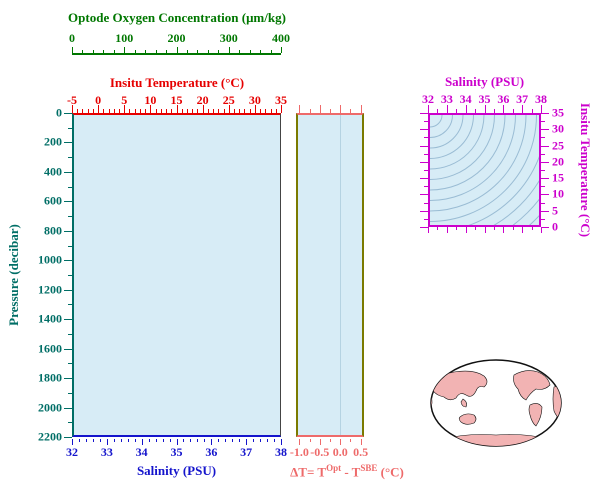  What do you see at coordinates (68, 275) in the screenshot?
I see `pressure-axis-ticks` at bounding box center [68, 275].